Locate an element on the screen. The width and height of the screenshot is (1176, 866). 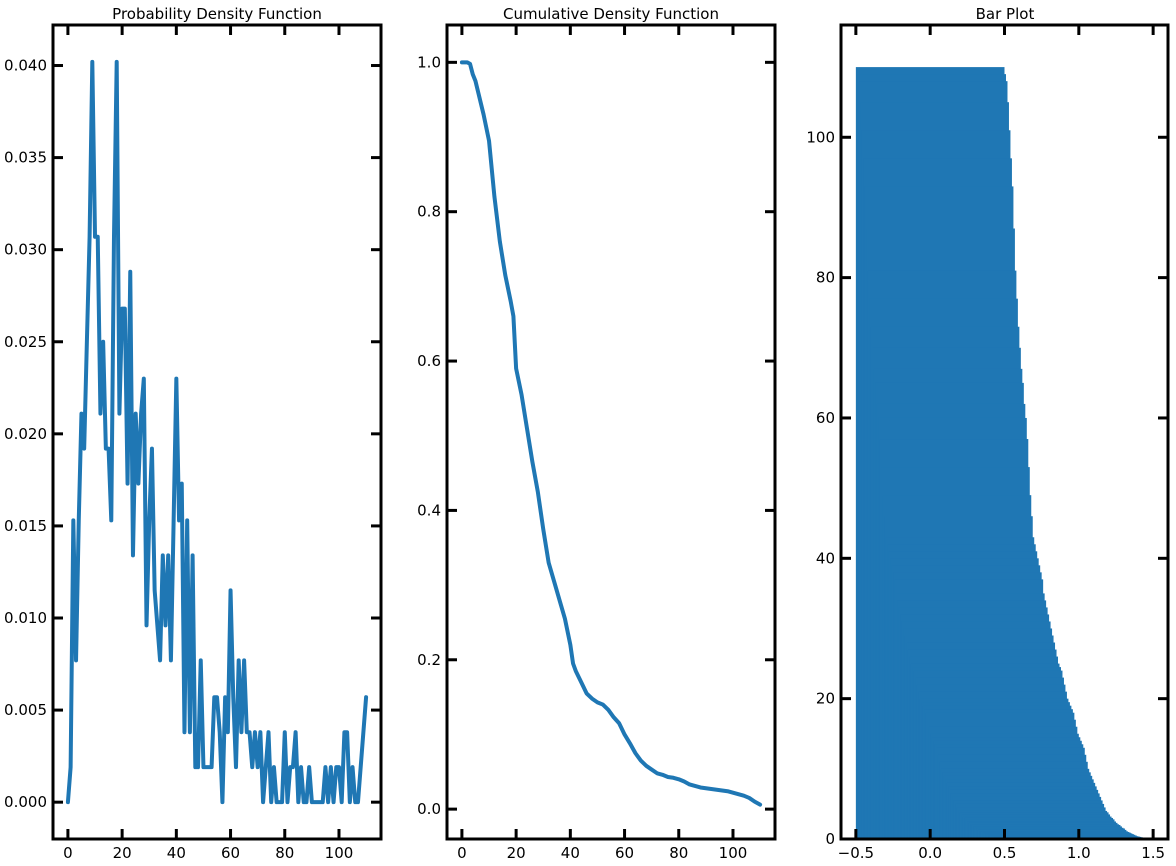
bar-y-tick-label: 40 is located at coordinates (825, 558).